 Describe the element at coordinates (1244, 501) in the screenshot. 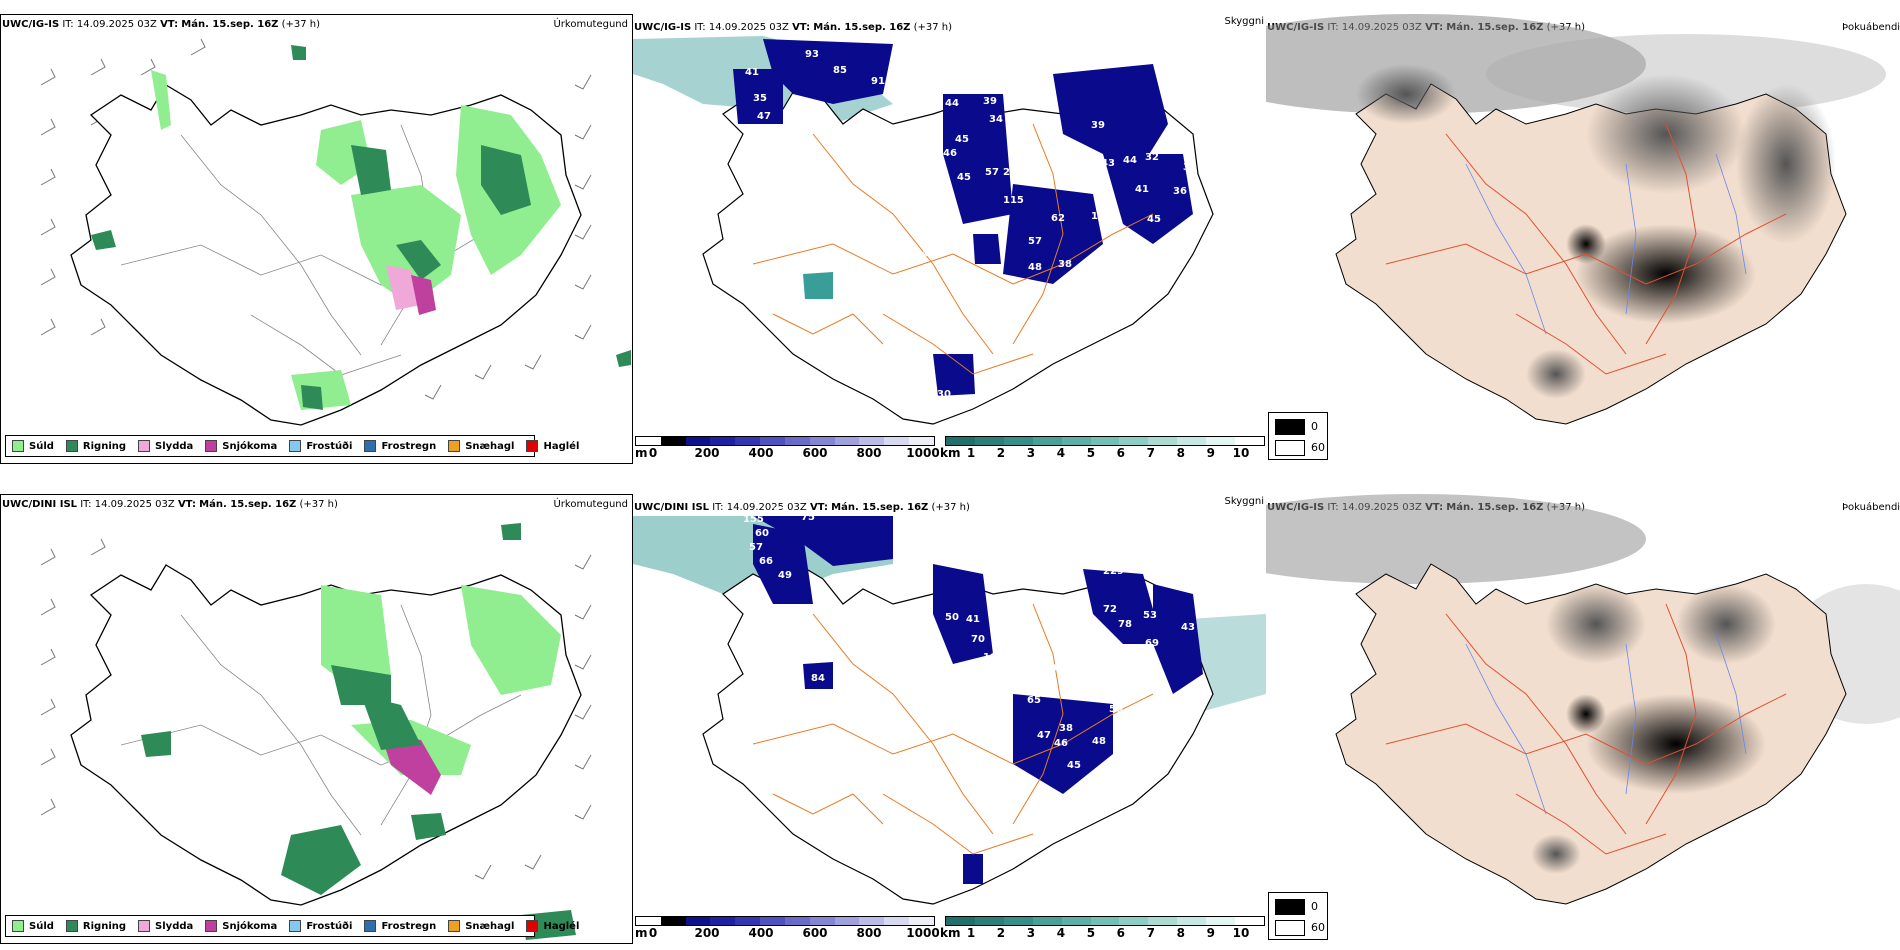

I see `visibility-title: Skyggni` at that location.